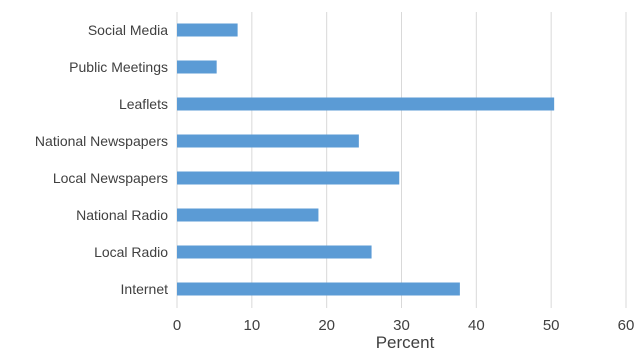 This screenshot has height=357, width=643. What do you see at coordinates (366, 104) in the screenshot?
I see `bar-leaflets` at bounding box center [366, 104].